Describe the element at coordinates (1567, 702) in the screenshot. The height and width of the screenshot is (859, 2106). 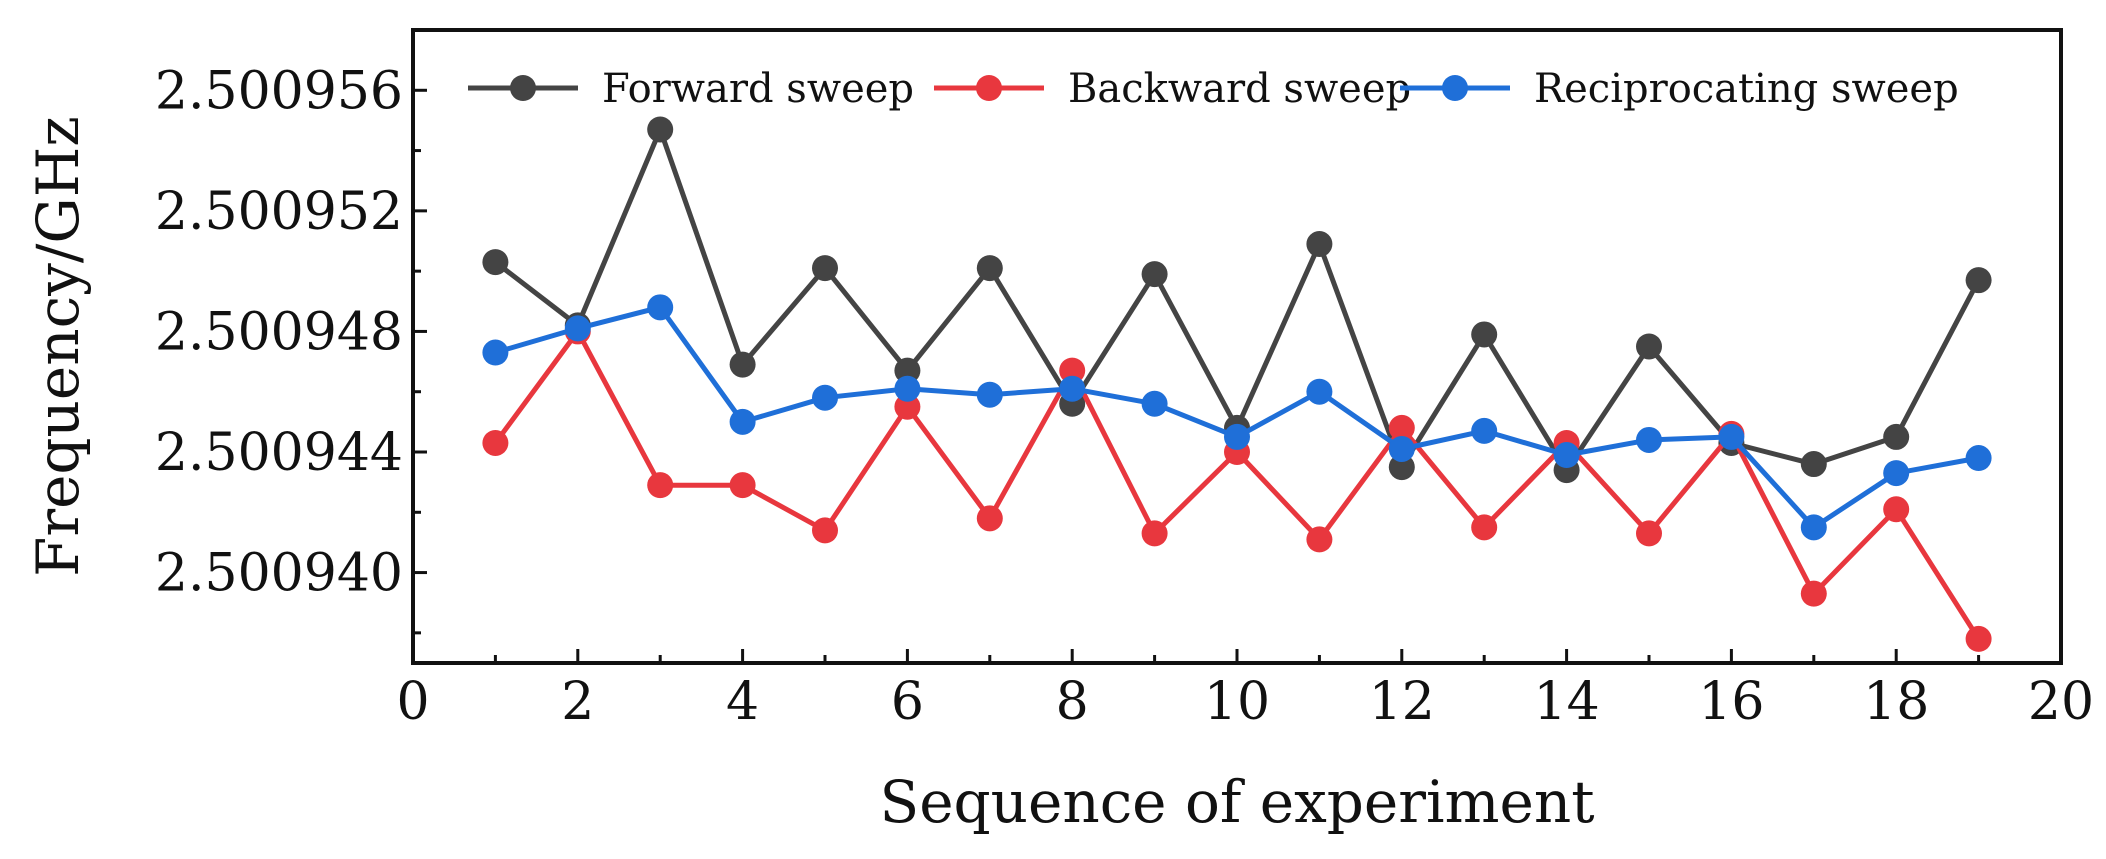
I see `x-tick-label: 14` at that location.